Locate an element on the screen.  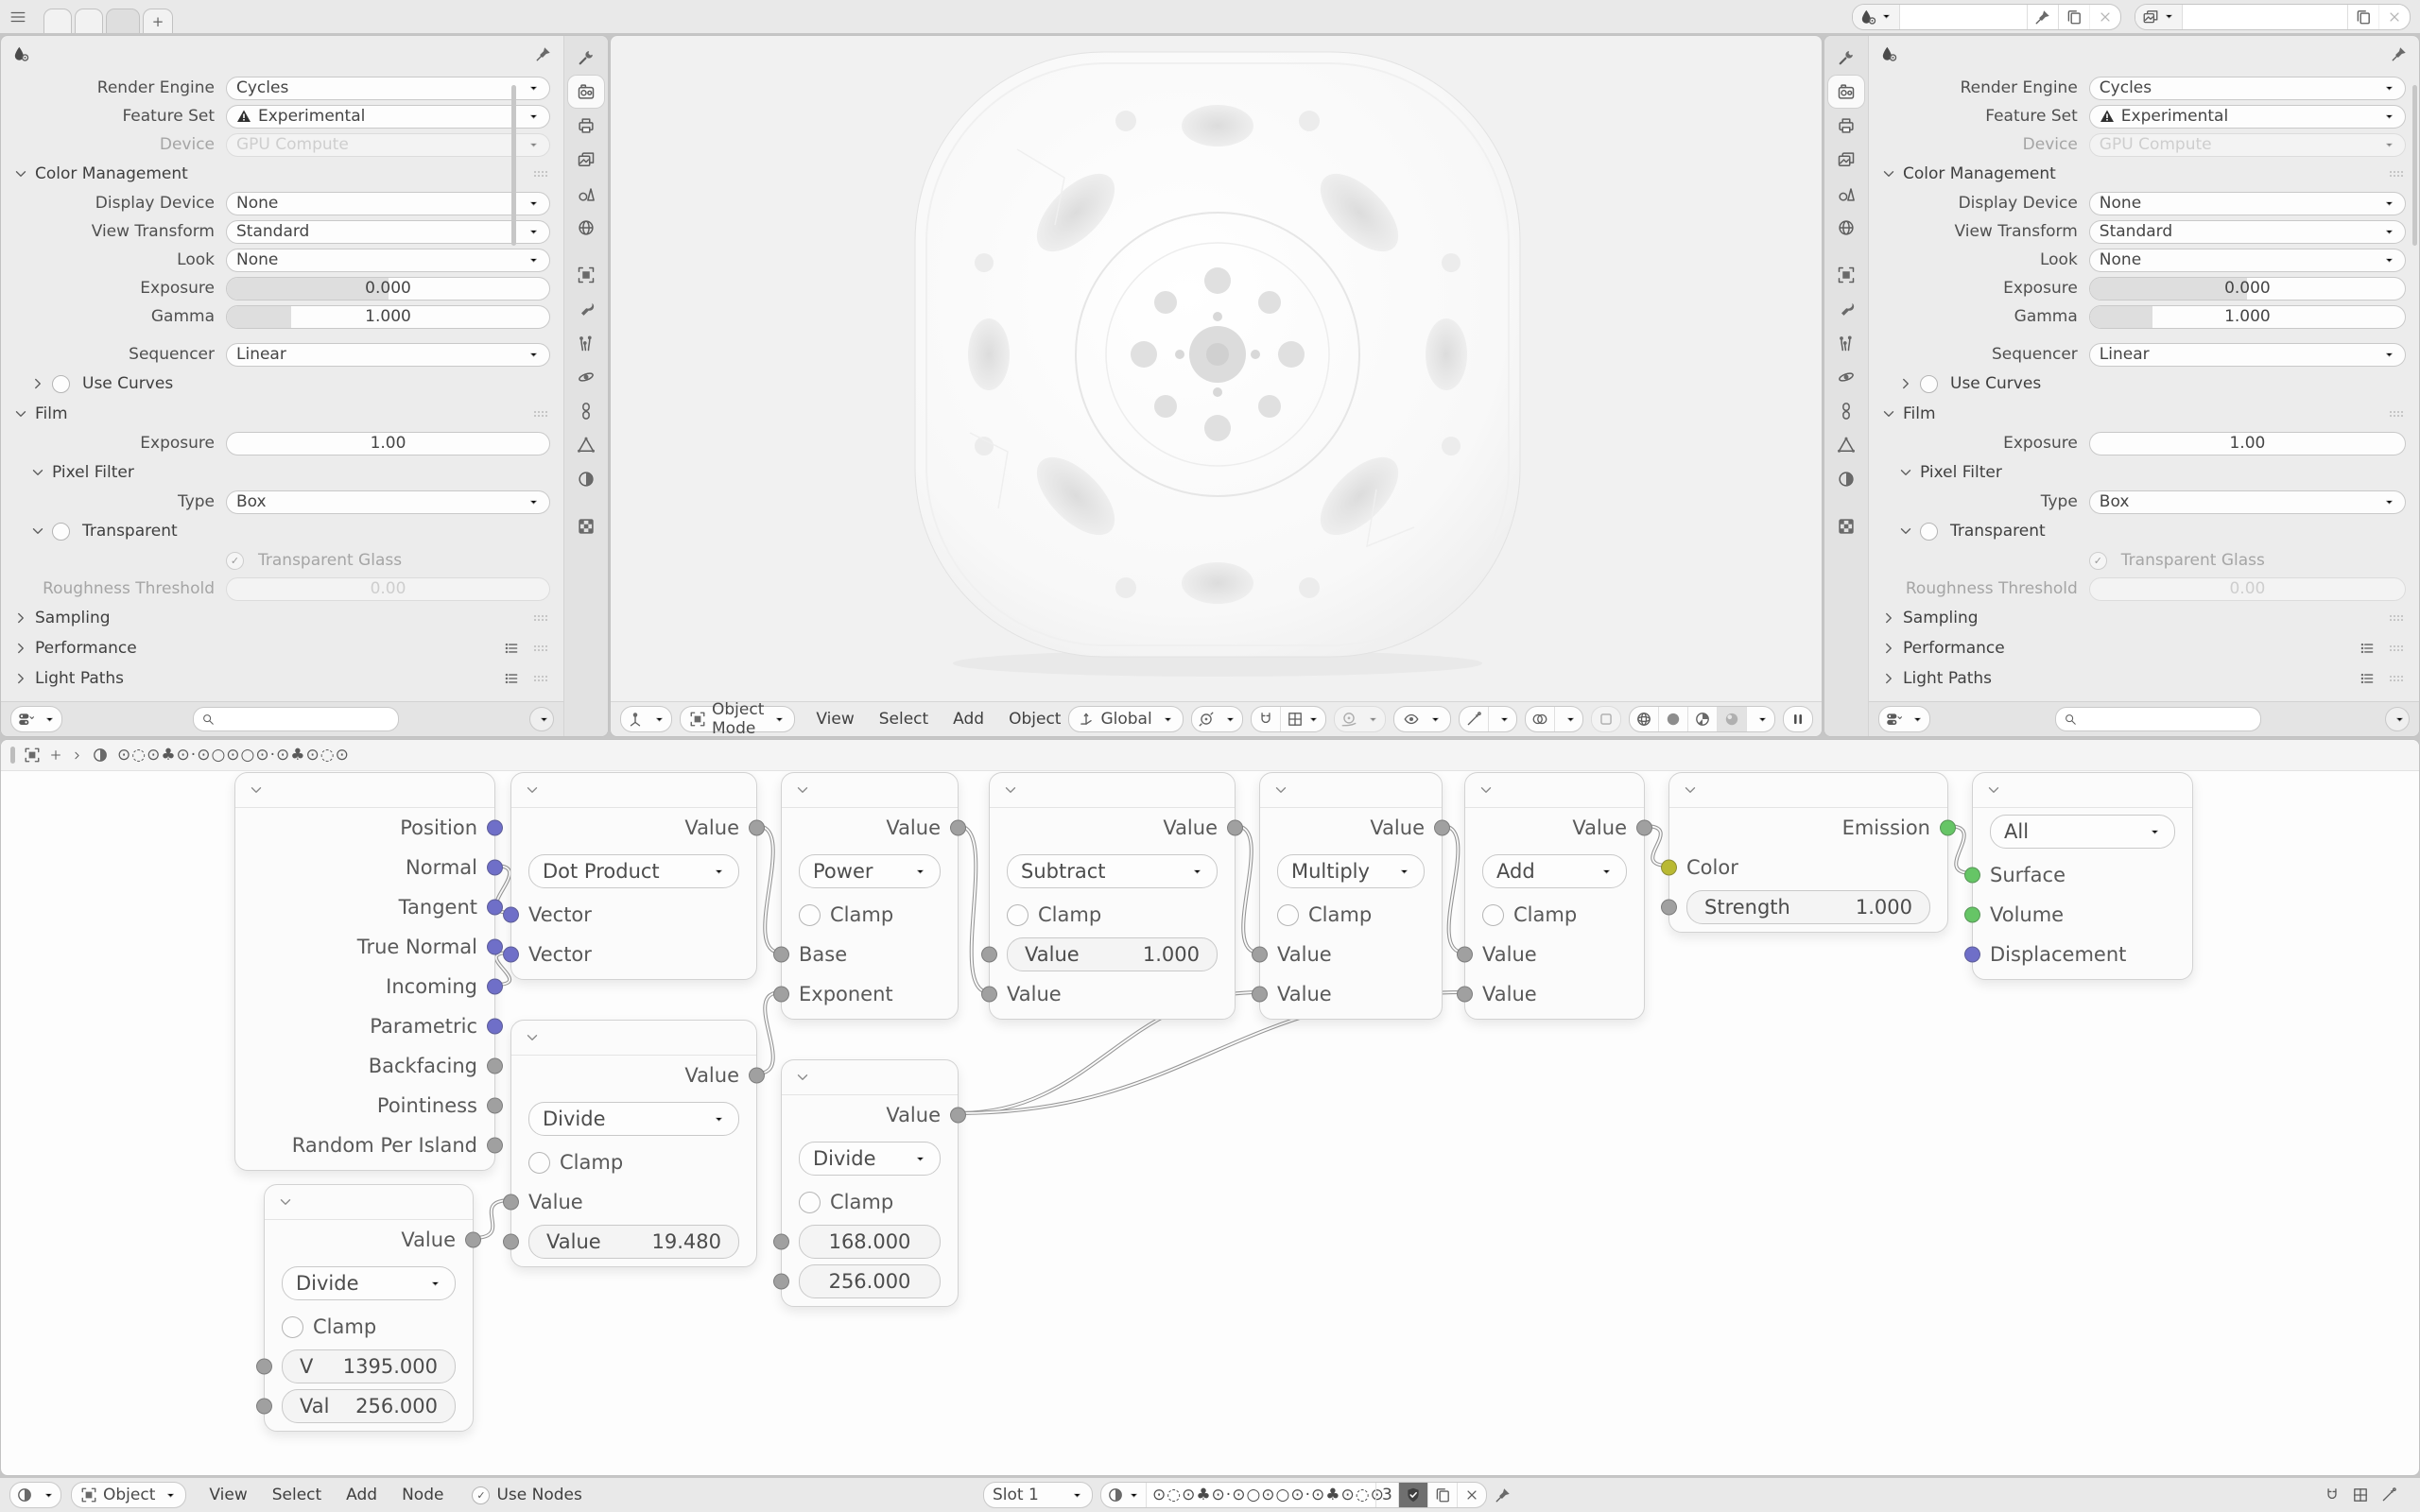
properties-tab-render is located at coordinates (586, 92).